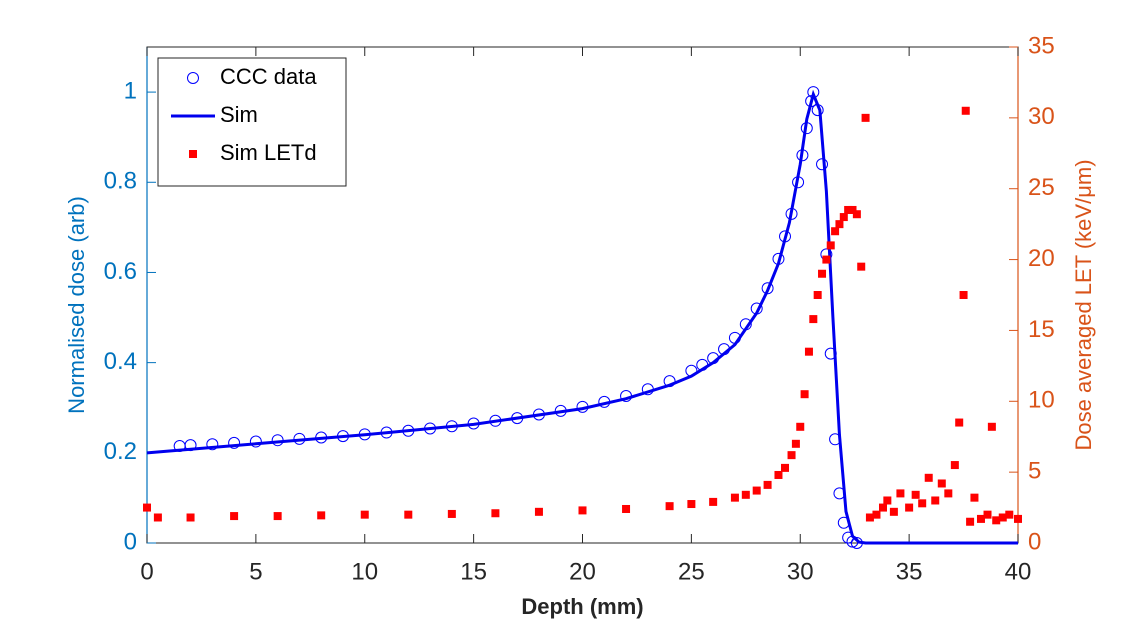 This screenshot has width=1125, height=625. Describe the element at coordinates (130, 541) in the screenshot. I see `y-tick-label: 0` at that location.